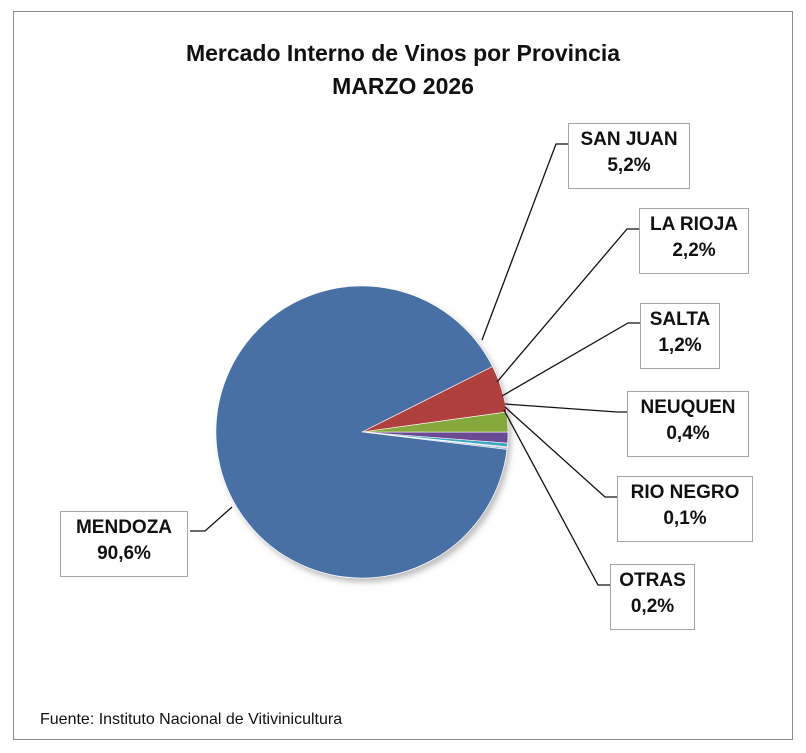 Image resolution: width=806 pixels, height=753 pixels. I want to click on slice-value-mendoza: 90,6%, so click(124, 553).